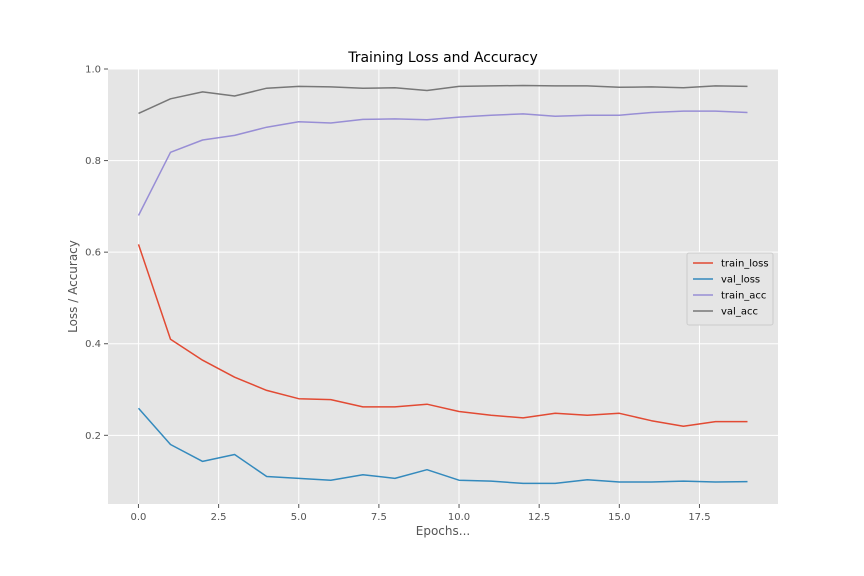 This screenshot has width=864, height=576. What do you see at coordinates (379, 517) in the screenshot?
I see `x-tick-label: 7.5` at bounding box center [379, 517].